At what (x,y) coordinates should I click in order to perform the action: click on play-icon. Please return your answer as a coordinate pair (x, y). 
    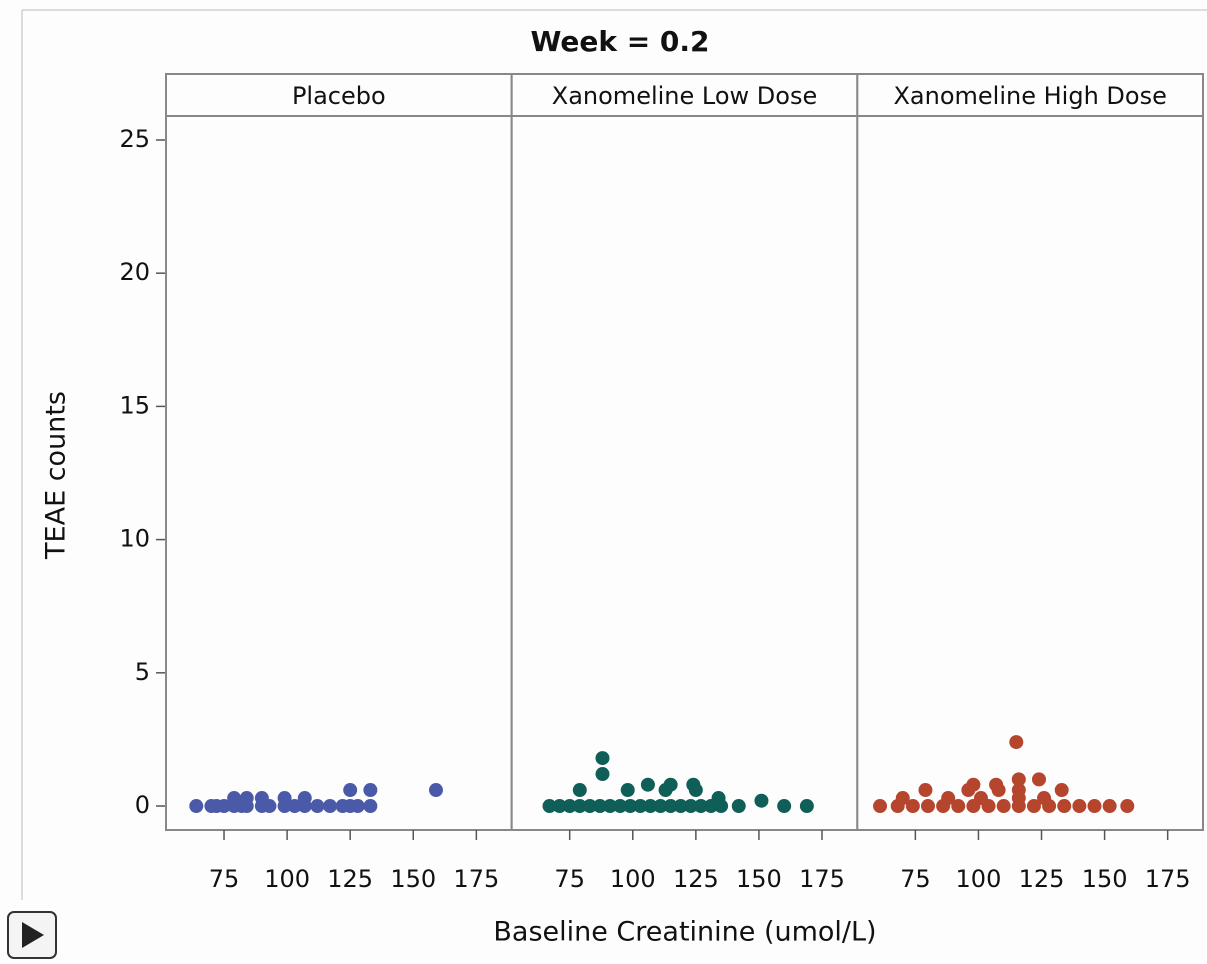
    Looking at the image, I should click on (33, 935).